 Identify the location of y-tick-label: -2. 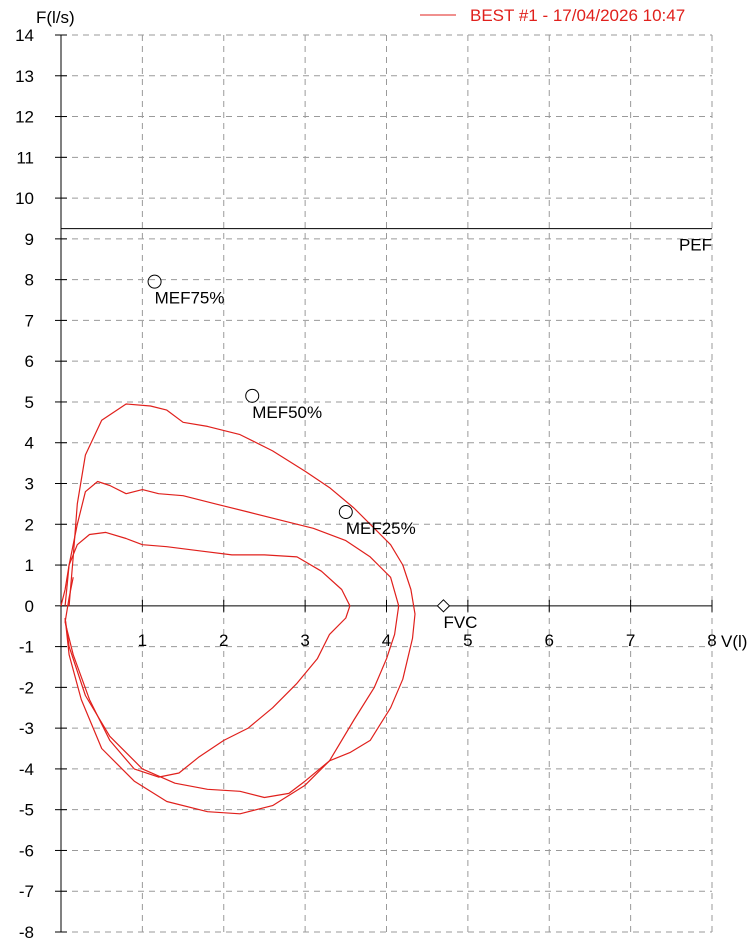
(26, 687).